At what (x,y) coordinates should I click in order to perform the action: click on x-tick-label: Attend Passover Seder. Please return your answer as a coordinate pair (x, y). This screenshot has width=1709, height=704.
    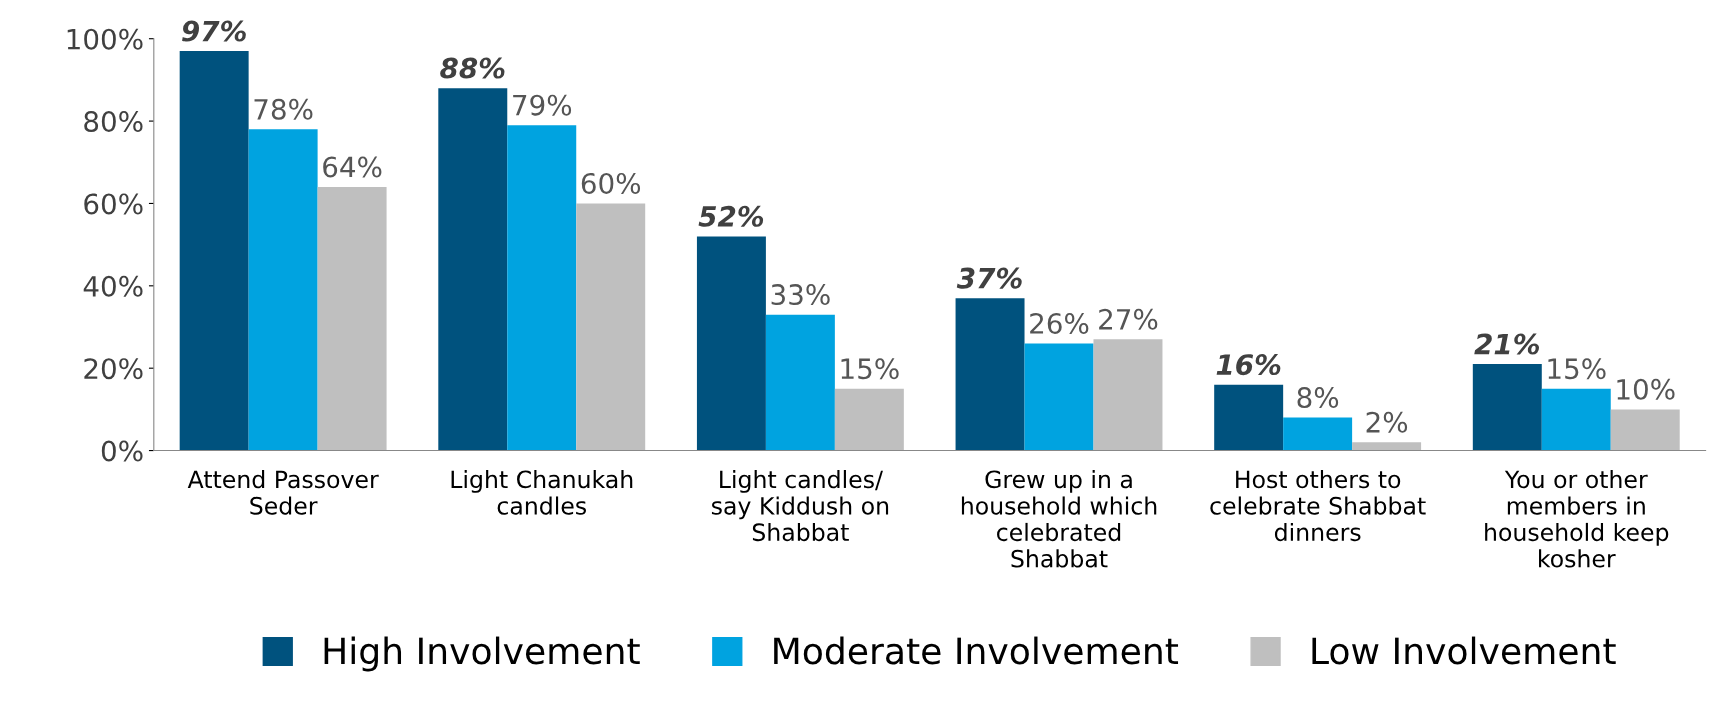
    Looking at the image, I should click on (283, 492).